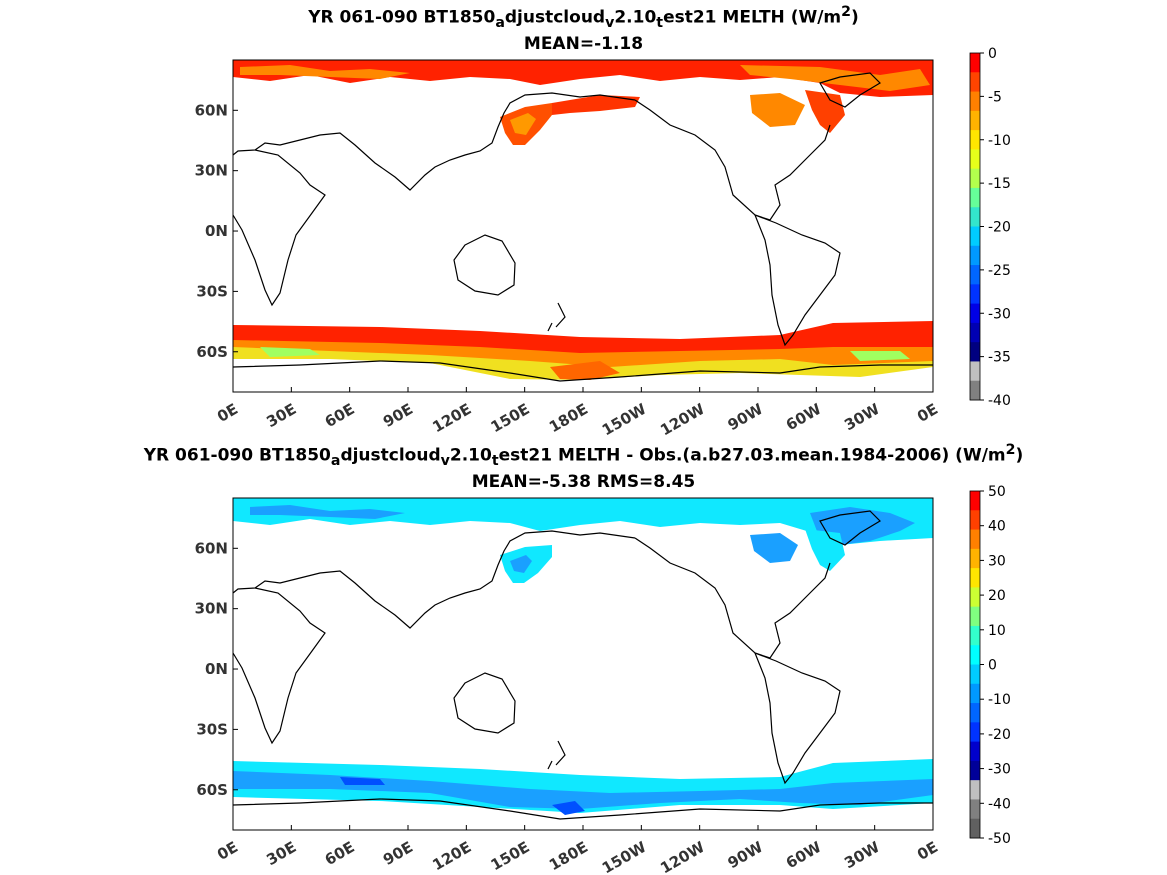 Image resolution: width=1167 pixels, height=875 pixels. I want to click on lon-tick-label: 60E, so click(340, 853).